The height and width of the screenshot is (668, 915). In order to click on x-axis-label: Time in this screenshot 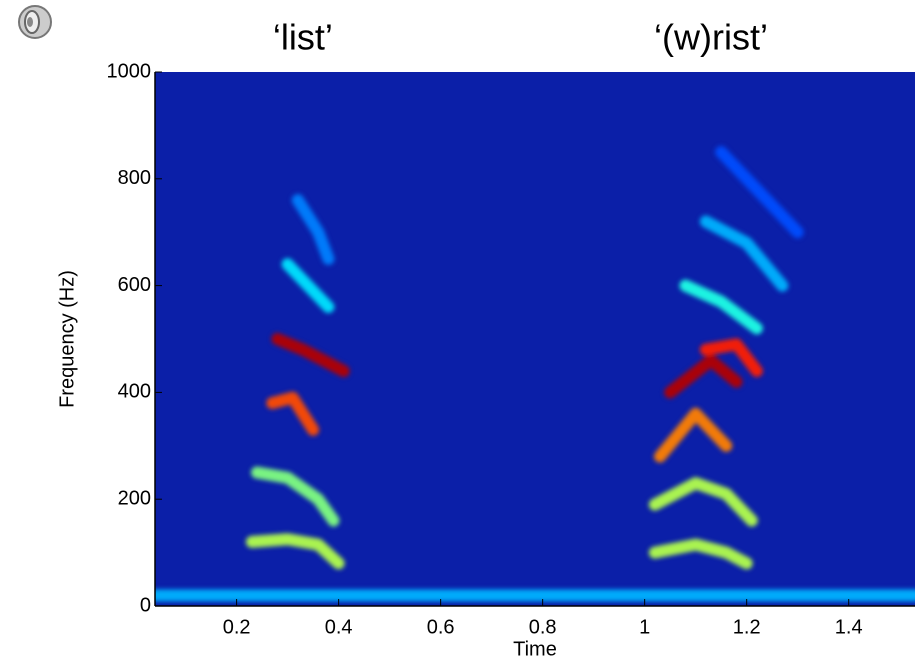, I will do `click(535, 649)`.